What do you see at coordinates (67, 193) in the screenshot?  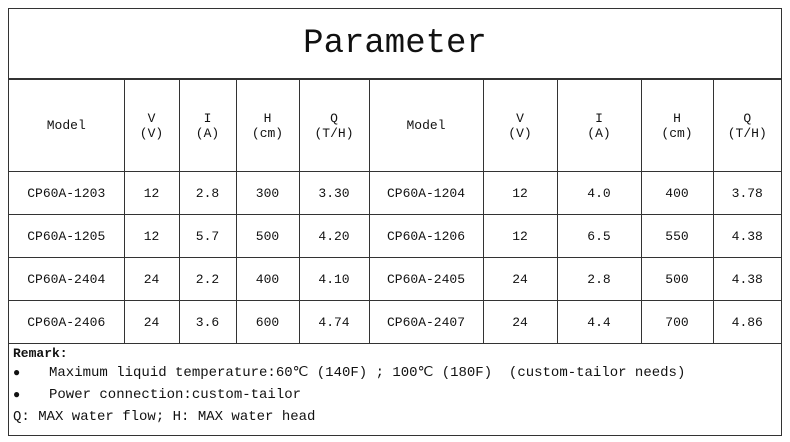 I see `data-cell: CP60A-1203` at bounding box center [67, 193].